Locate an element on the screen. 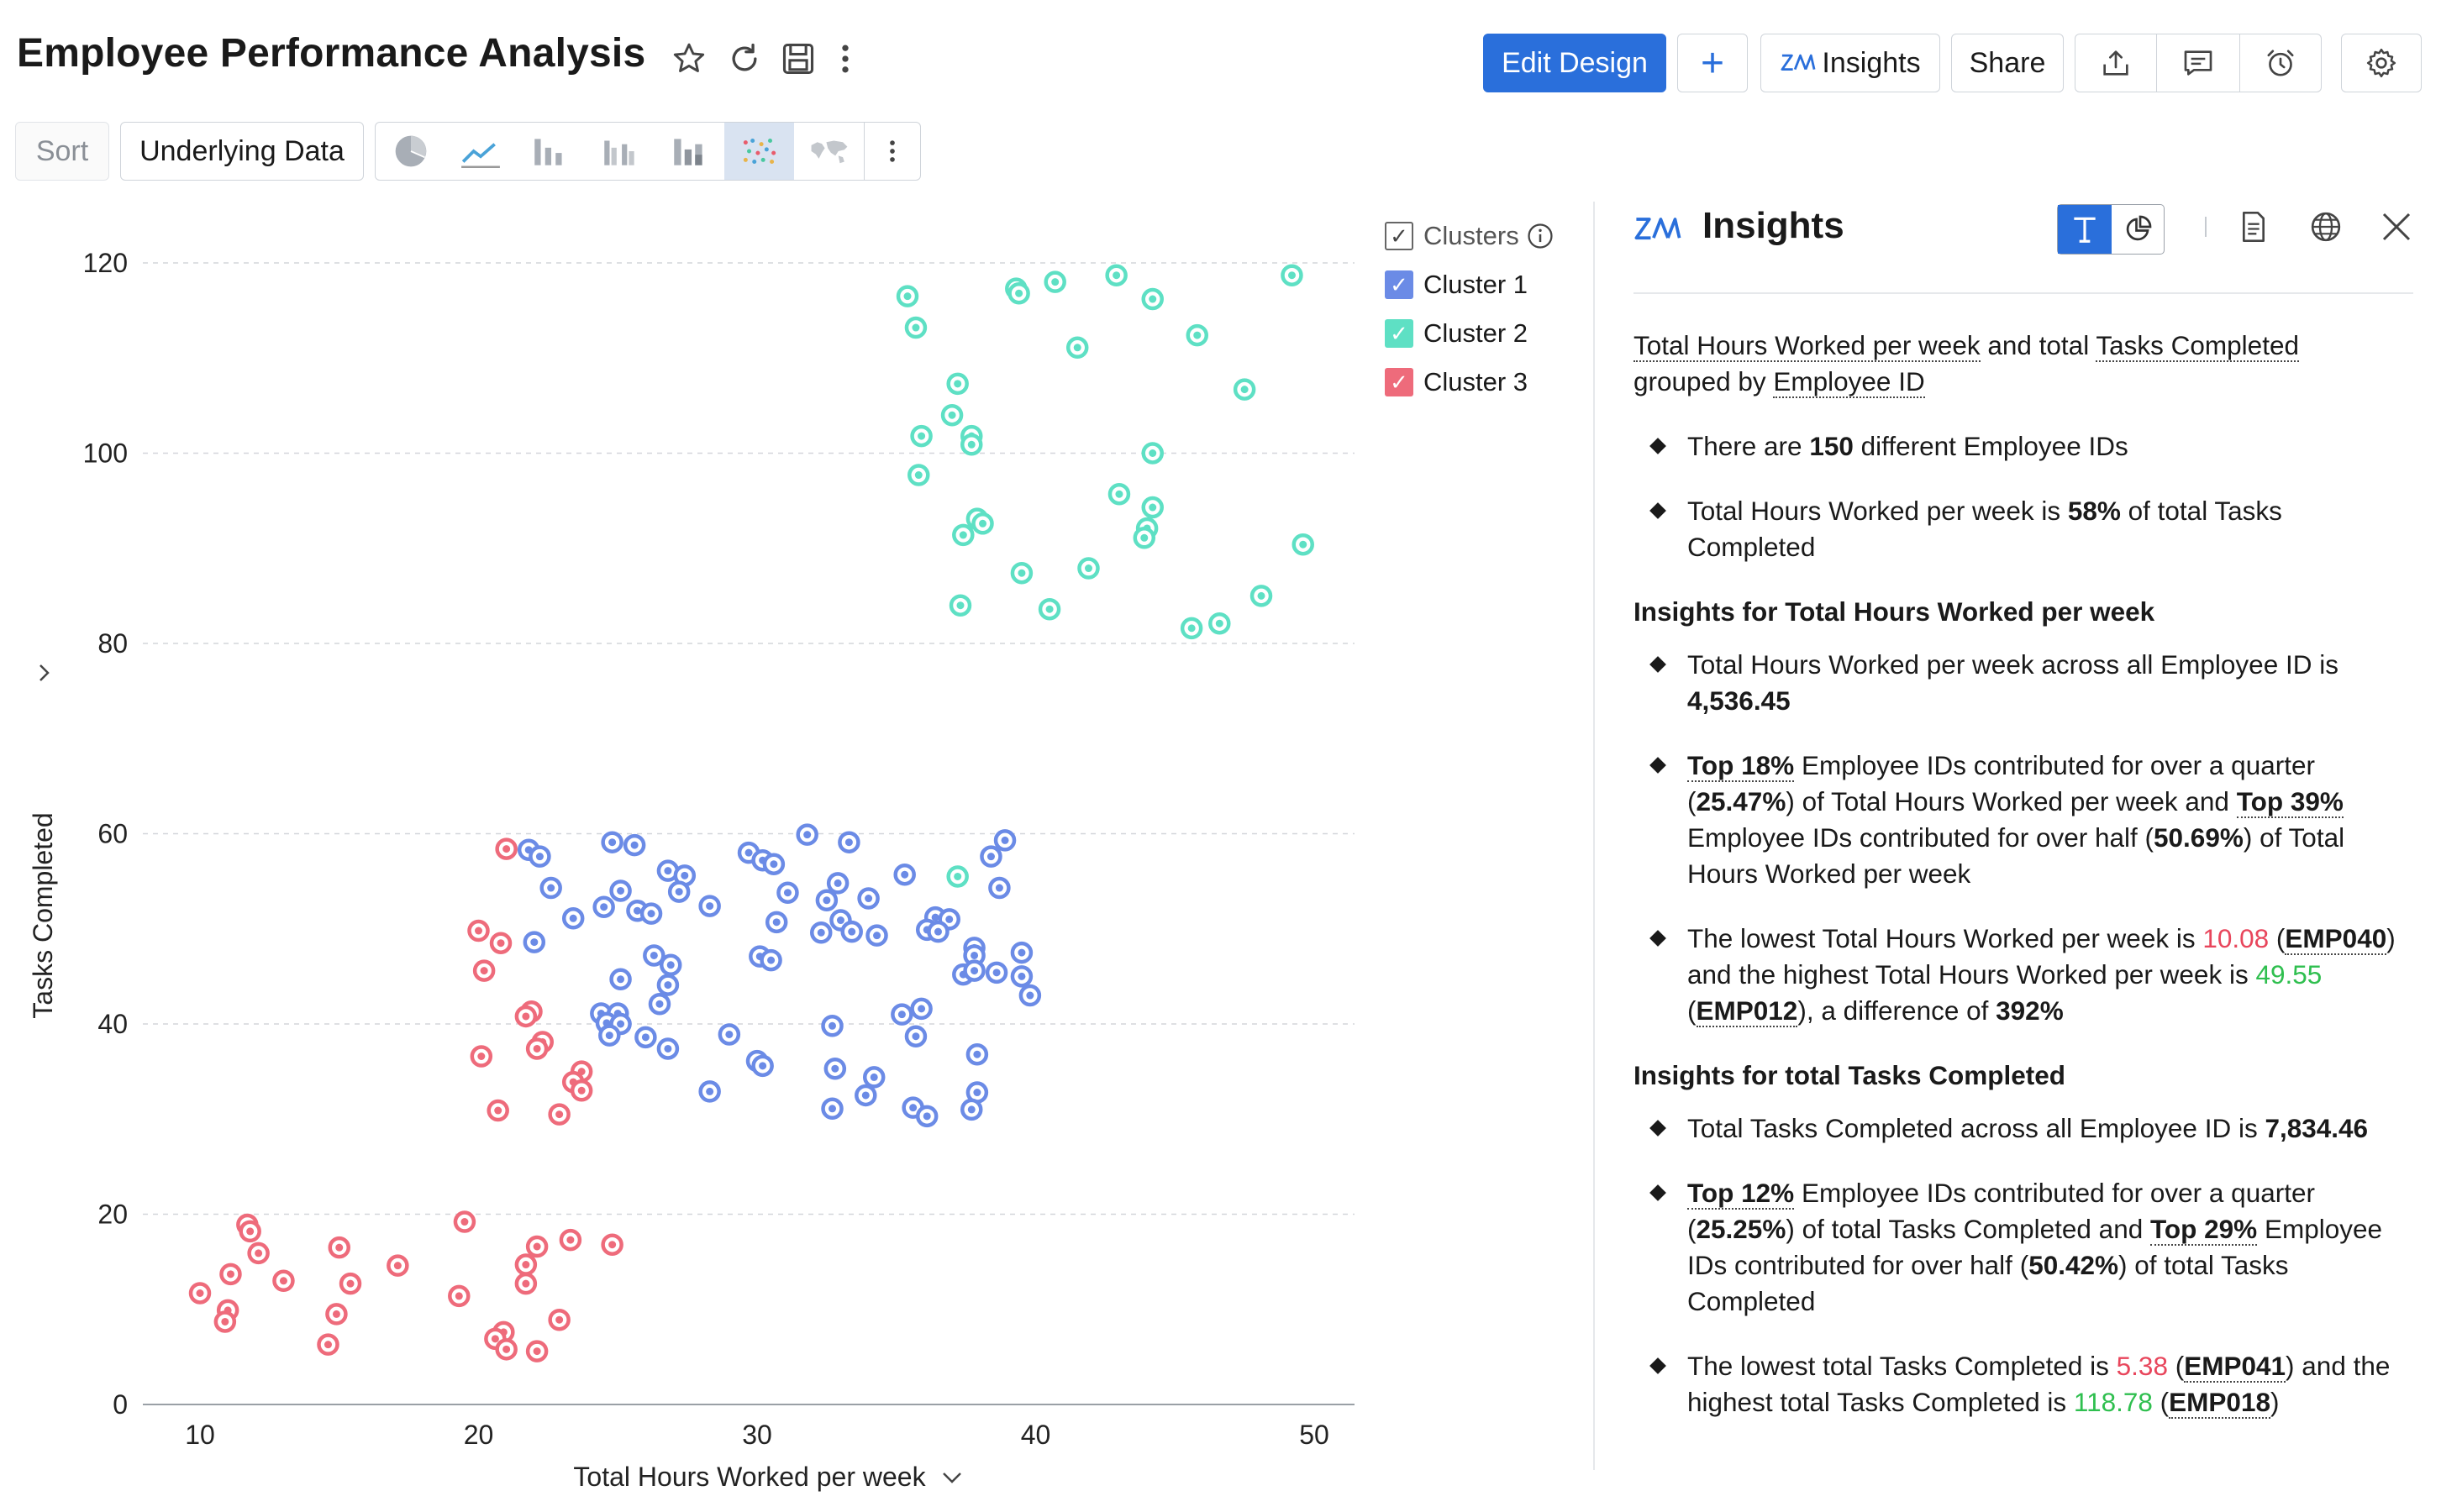  insights-button: Insights is located at coordinates (1850, 63).